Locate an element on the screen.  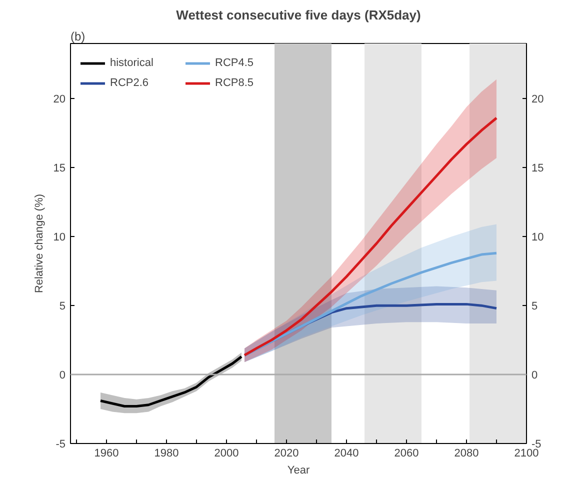
y-tick-label: 15 is located at coordinates (59, 168).